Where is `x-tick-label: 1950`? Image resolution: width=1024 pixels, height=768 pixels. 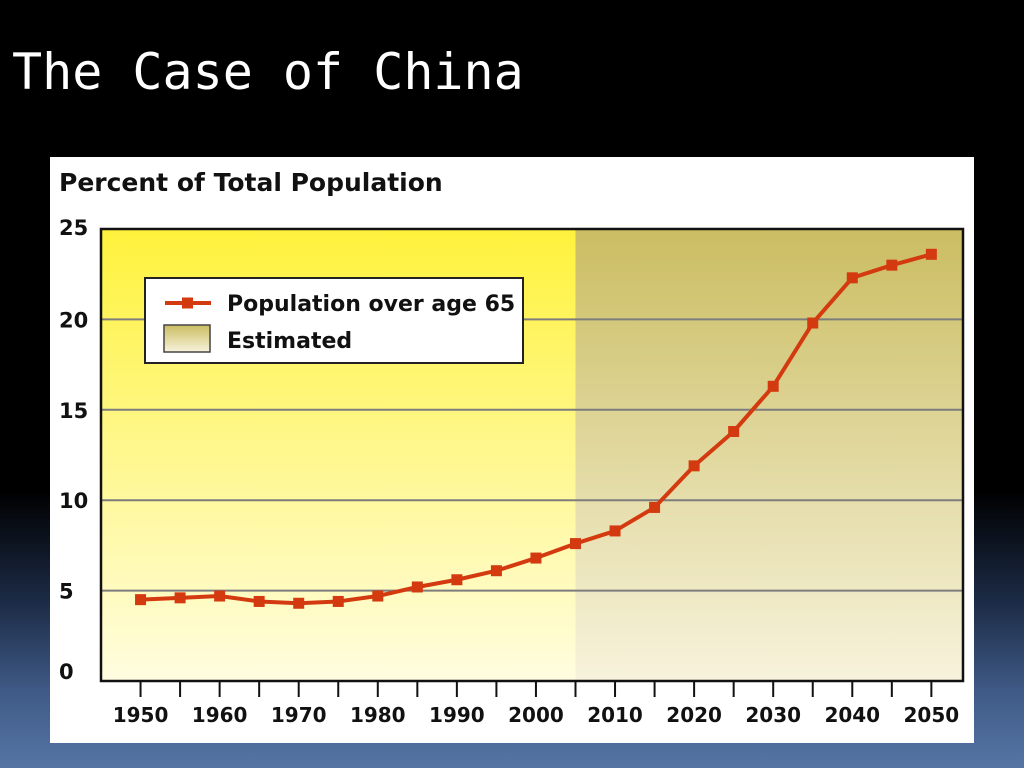 x-tick-label: 1950 is located at coordinates (141, 715).